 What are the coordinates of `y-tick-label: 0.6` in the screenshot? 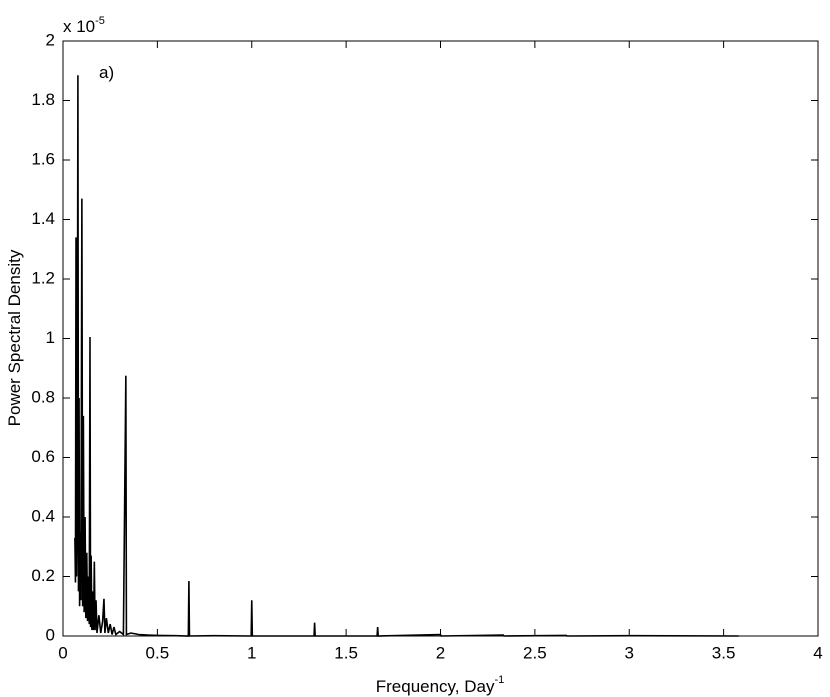 It's located at (43, 456).